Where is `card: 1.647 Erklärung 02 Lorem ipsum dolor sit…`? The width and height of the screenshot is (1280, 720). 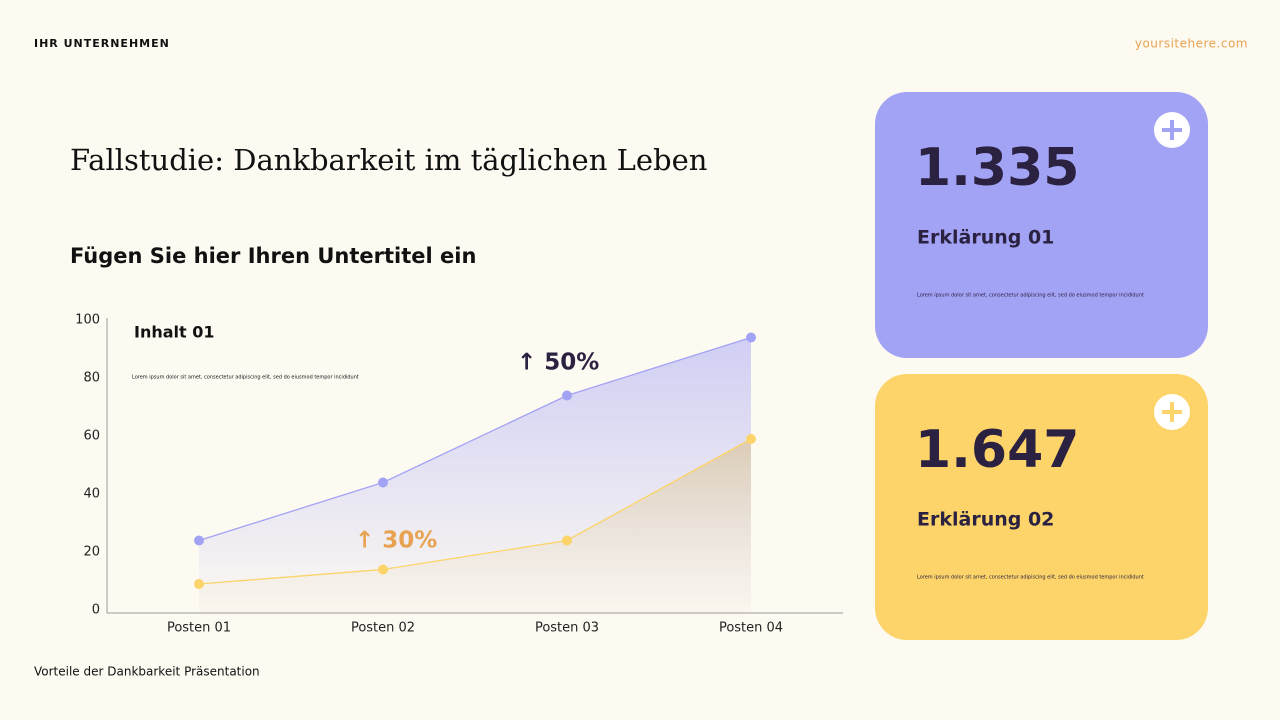 card: 1.647 Erklärung 02 Lorem ipsum dolor sit… is located at coordinates (1041, 507).